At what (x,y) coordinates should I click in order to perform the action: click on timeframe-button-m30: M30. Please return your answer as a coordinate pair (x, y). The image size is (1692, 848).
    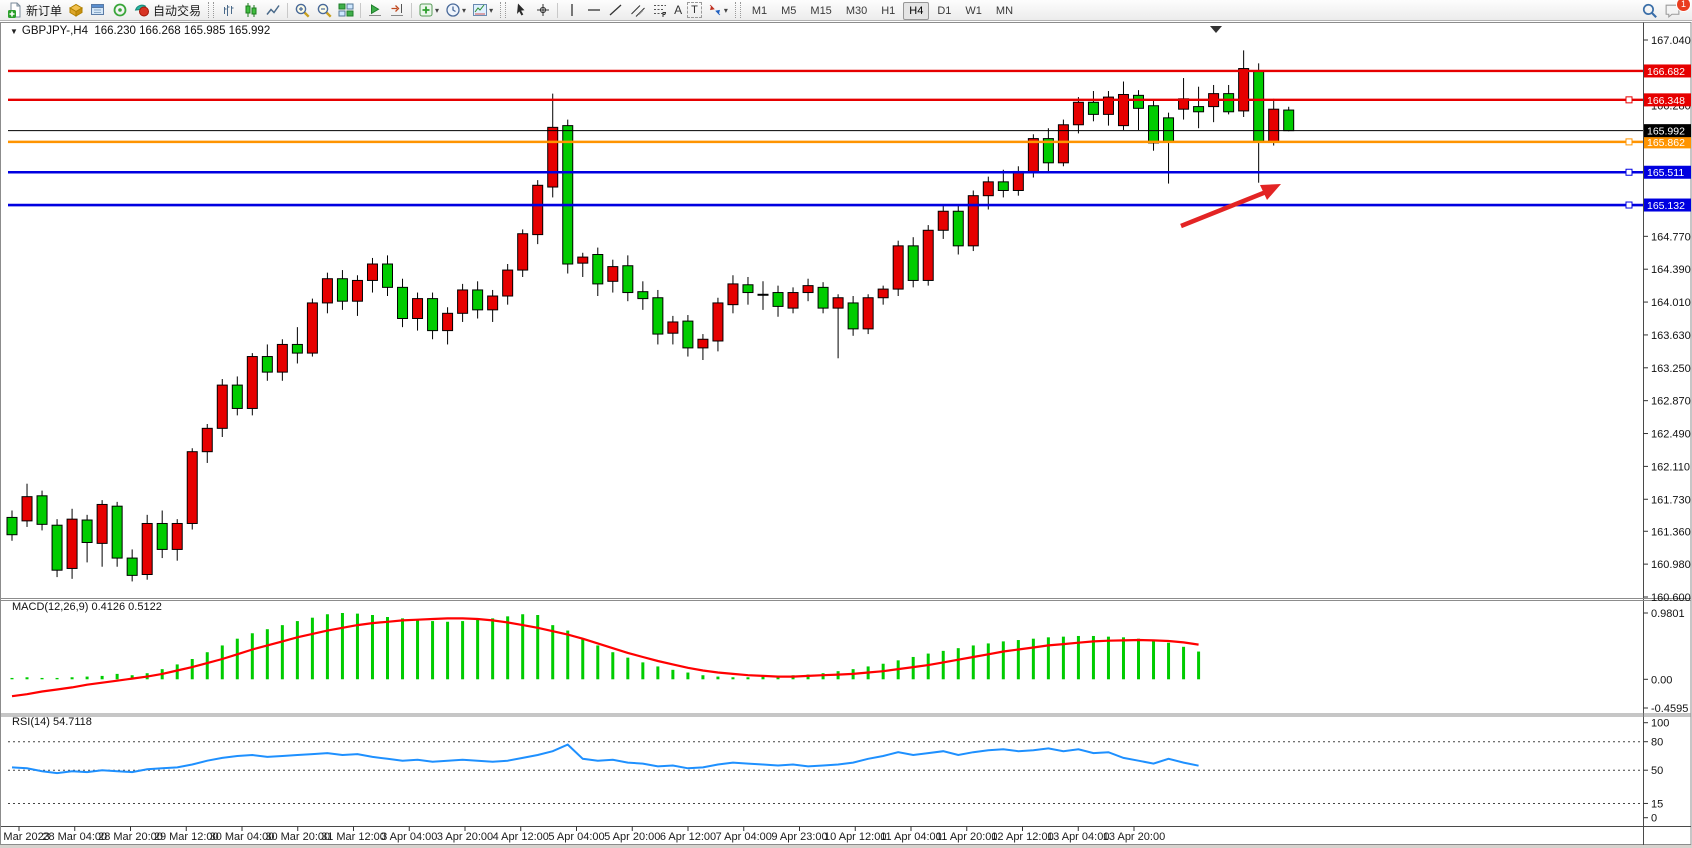
    Looking at the image, I should click on (856, 11).